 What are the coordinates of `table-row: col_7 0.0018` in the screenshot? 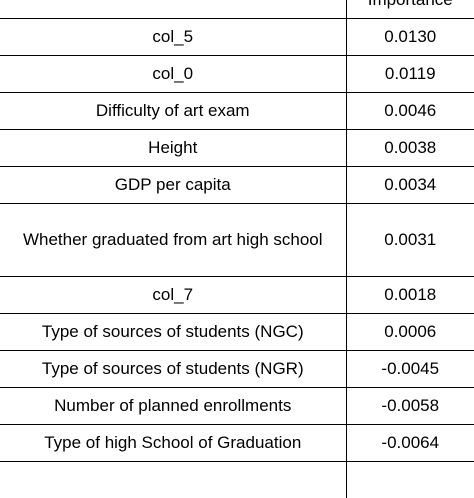 It's located at (237, 295).